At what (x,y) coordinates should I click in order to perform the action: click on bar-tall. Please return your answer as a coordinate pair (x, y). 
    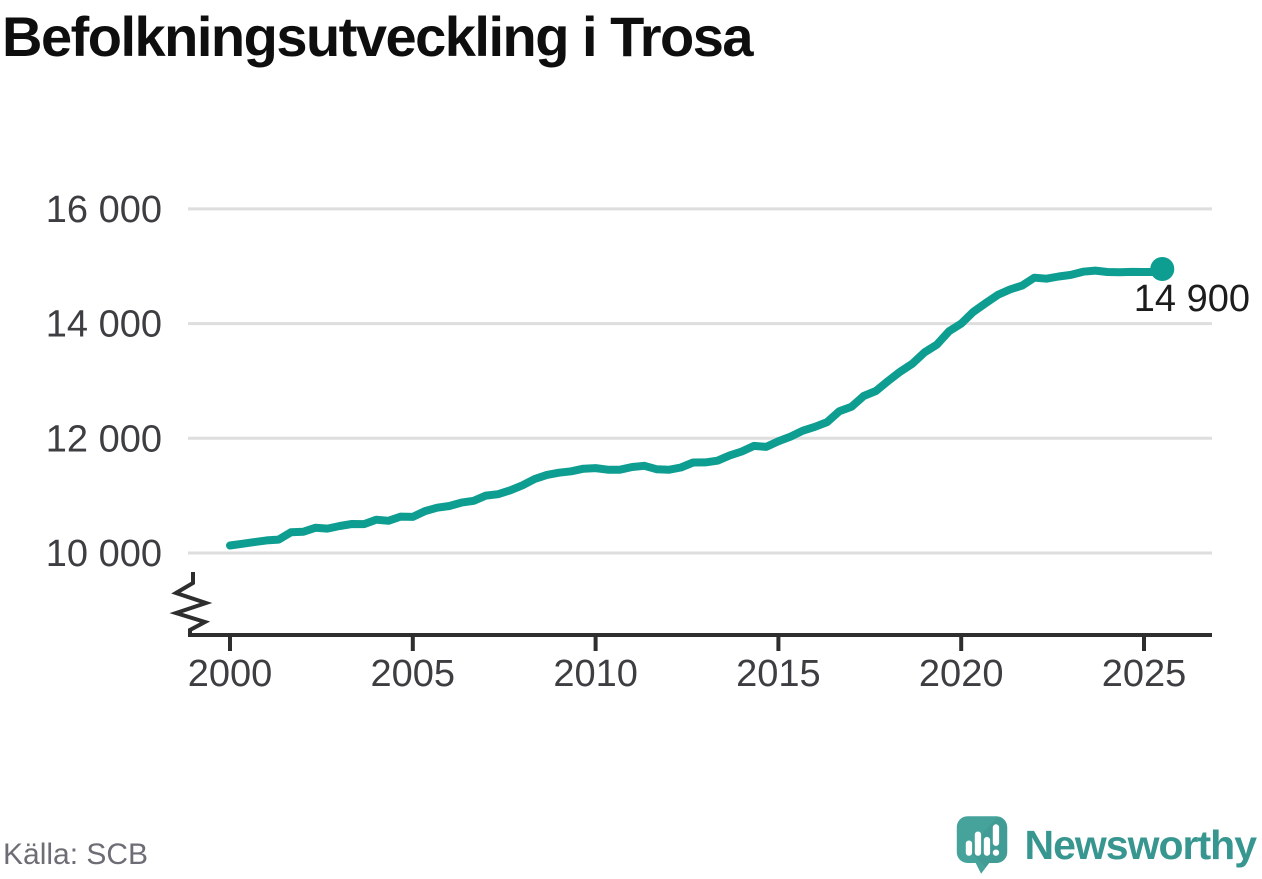
    Looking at the image, I should click on (977, 843).